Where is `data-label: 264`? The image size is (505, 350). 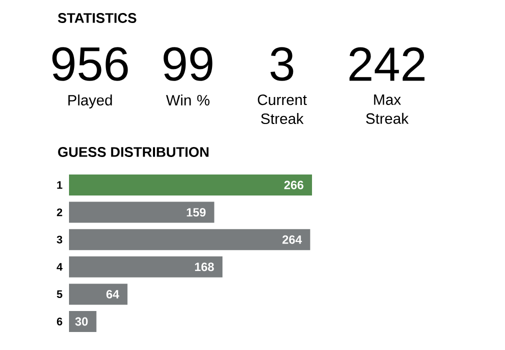
data-label: 264 is located at coordinates (292, 239).